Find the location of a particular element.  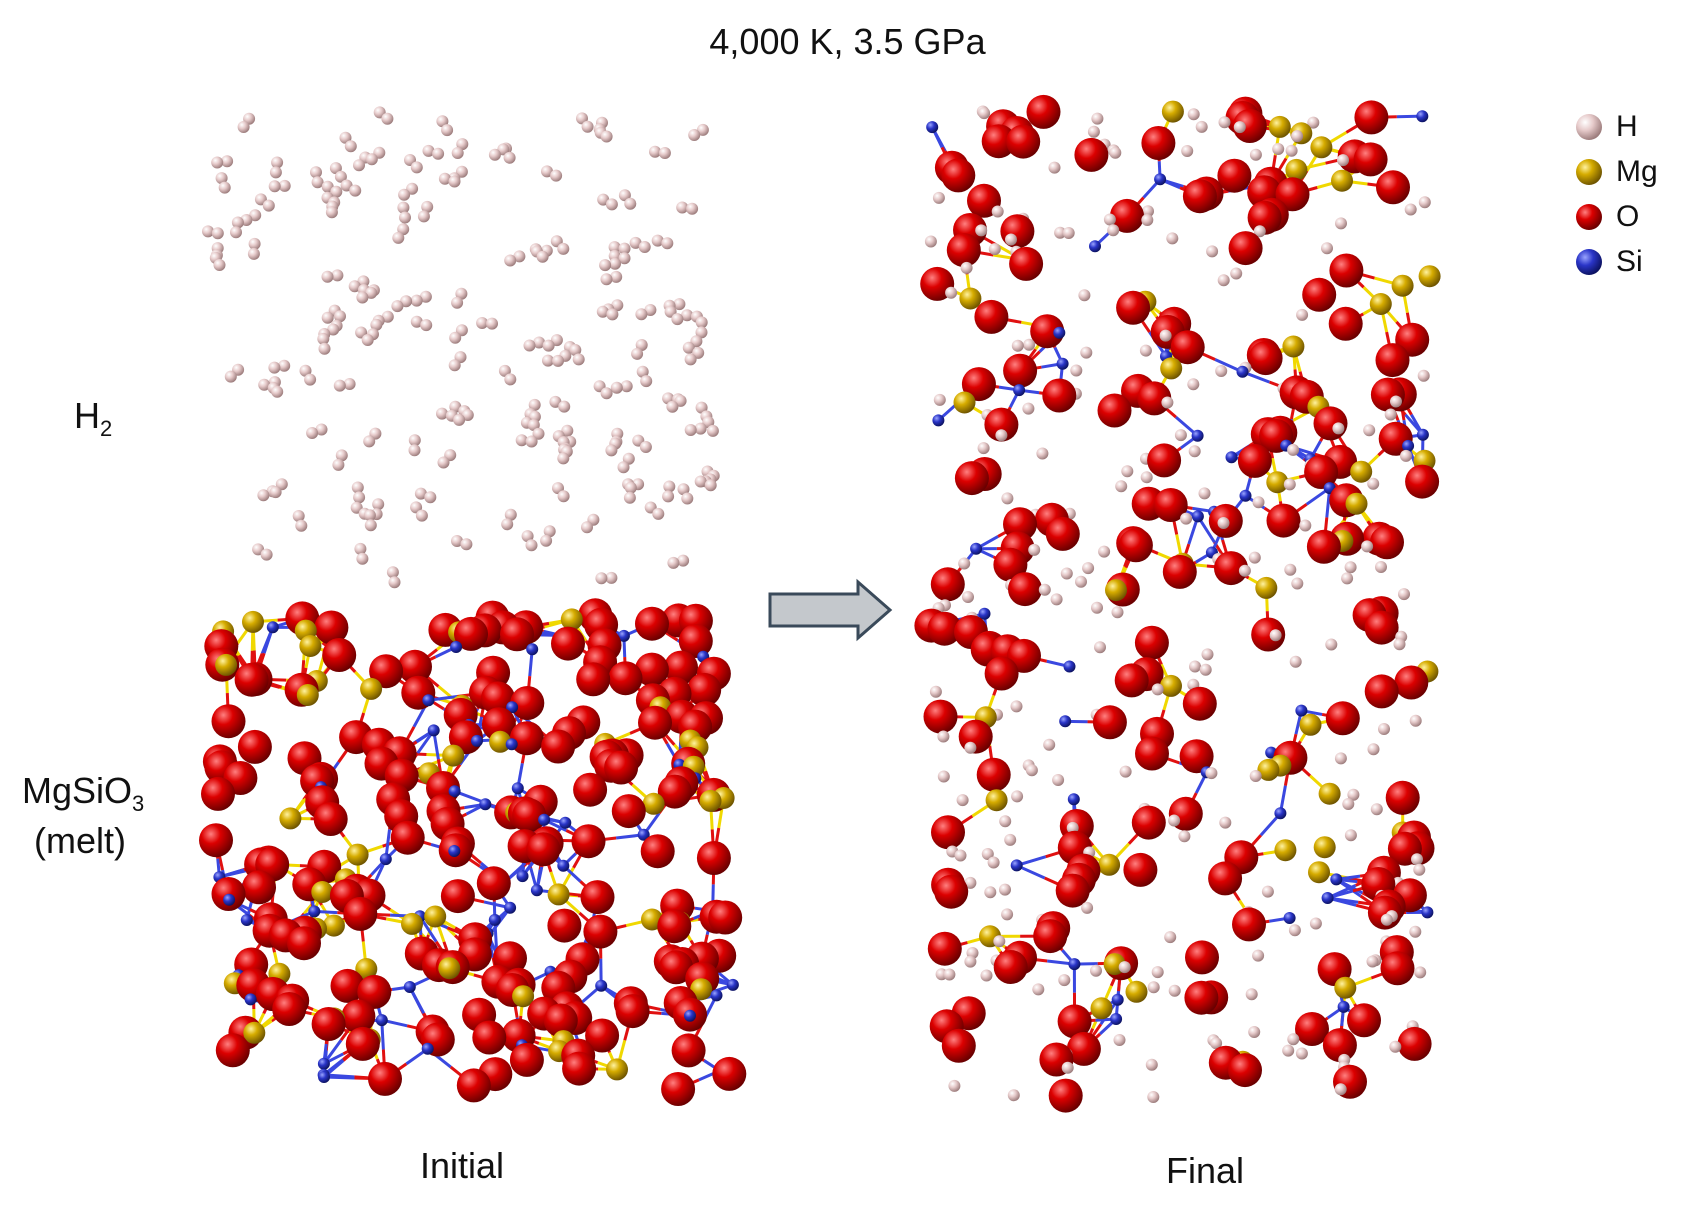

hydrogen-subscript: 2 is located at coordinates (106, 428).